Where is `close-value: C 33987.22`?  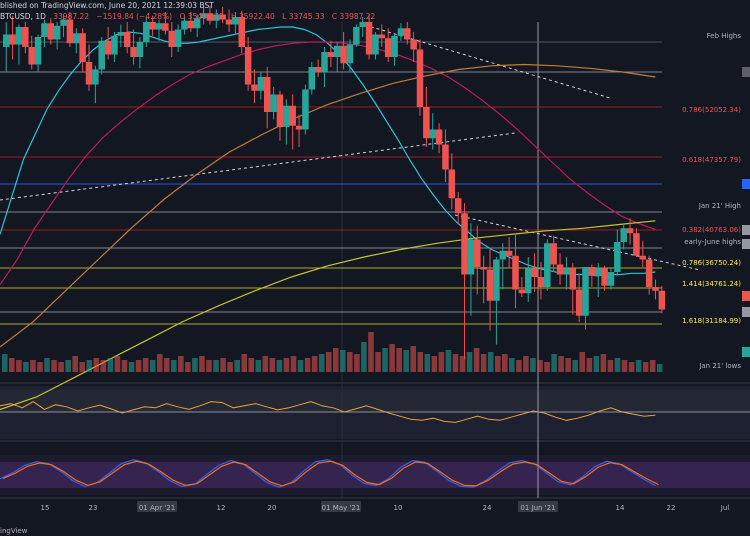
close-value: C 33987.22 is located at coordinates (353, 16).